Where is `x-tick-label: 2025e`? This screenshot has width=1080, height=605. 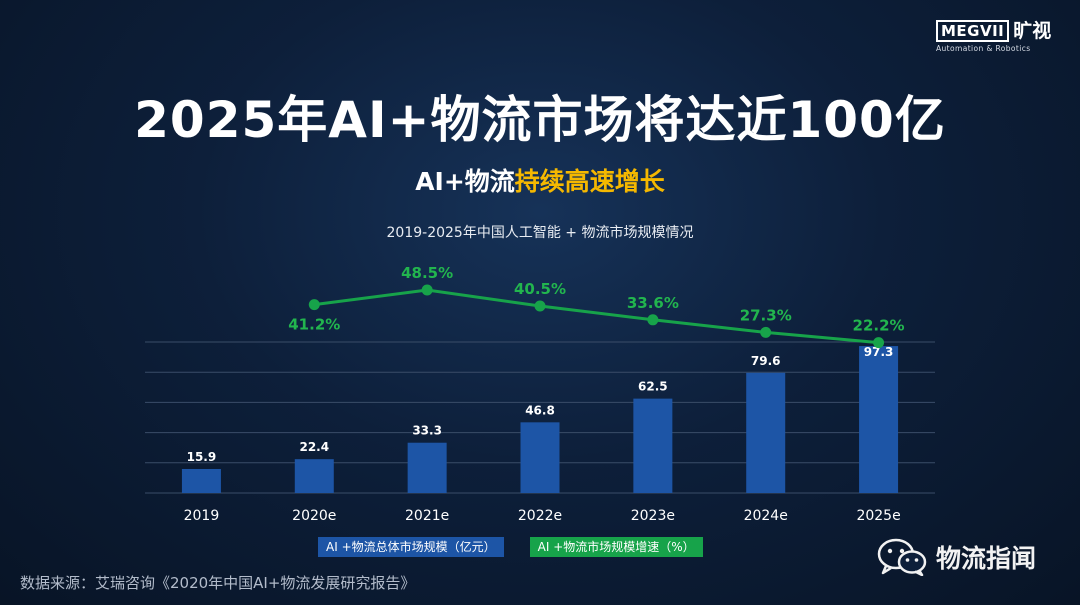 x-tick-label: 2025e is located at coordinates (878, 516).